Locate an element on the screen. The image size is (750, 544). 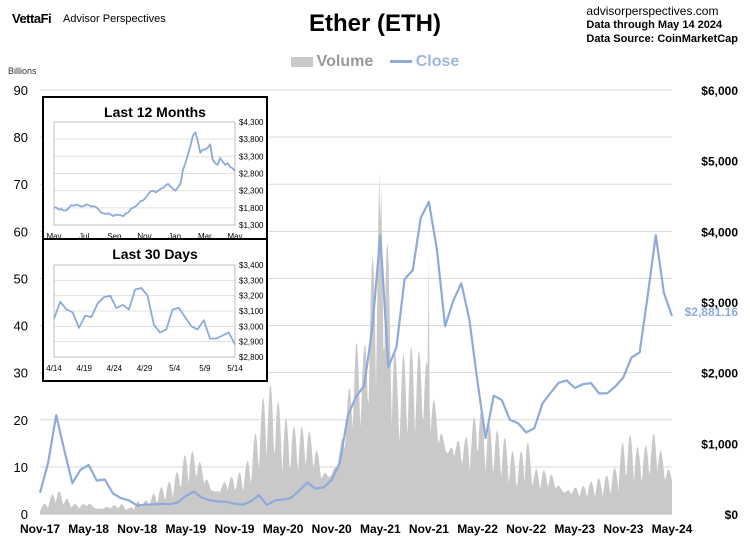
inset-y-tick-label: $3,800 is located at coordinates (251, 139).